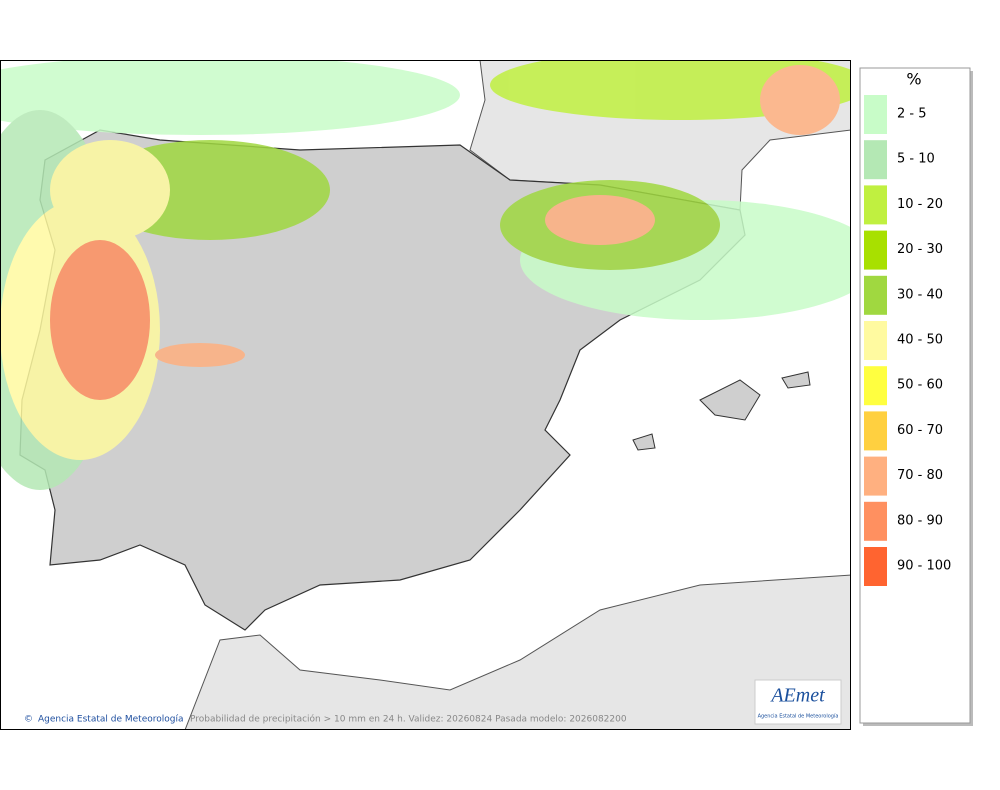 This screenshot has height=790, width=1000. Describe the element at coordinates (920, 475) in the screenshot. I see `legend-label: 70 - 80` at that location.